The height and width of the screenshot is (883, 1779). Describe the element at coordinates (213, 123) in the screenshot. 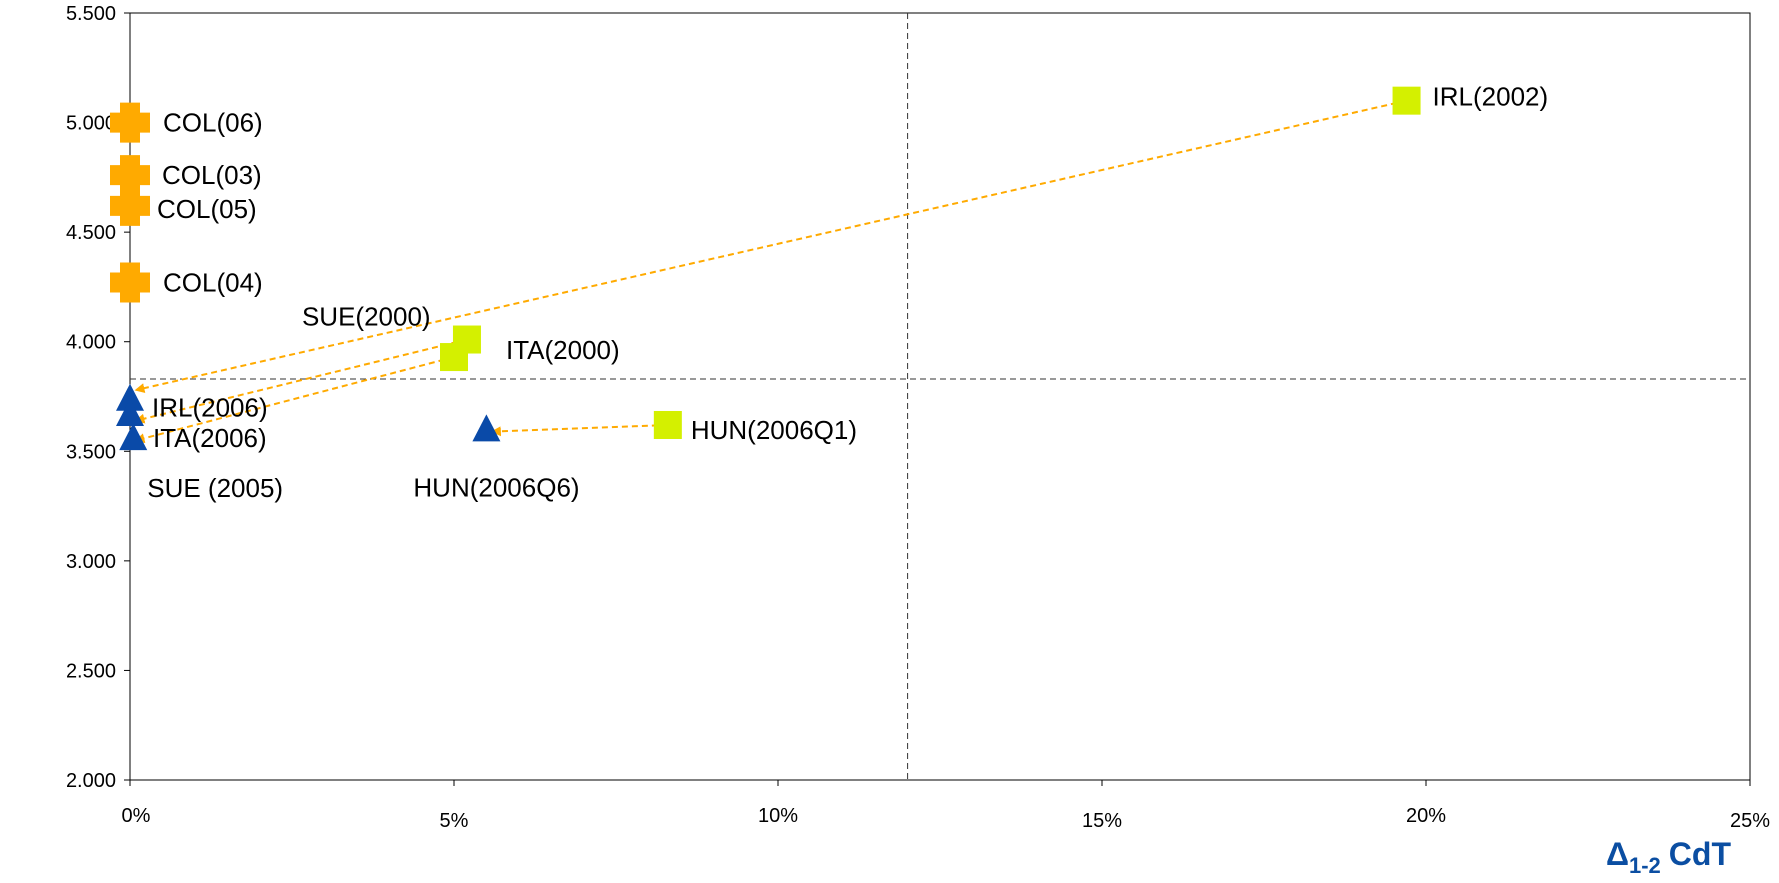

I see `point-label: COL(06)` at that location.